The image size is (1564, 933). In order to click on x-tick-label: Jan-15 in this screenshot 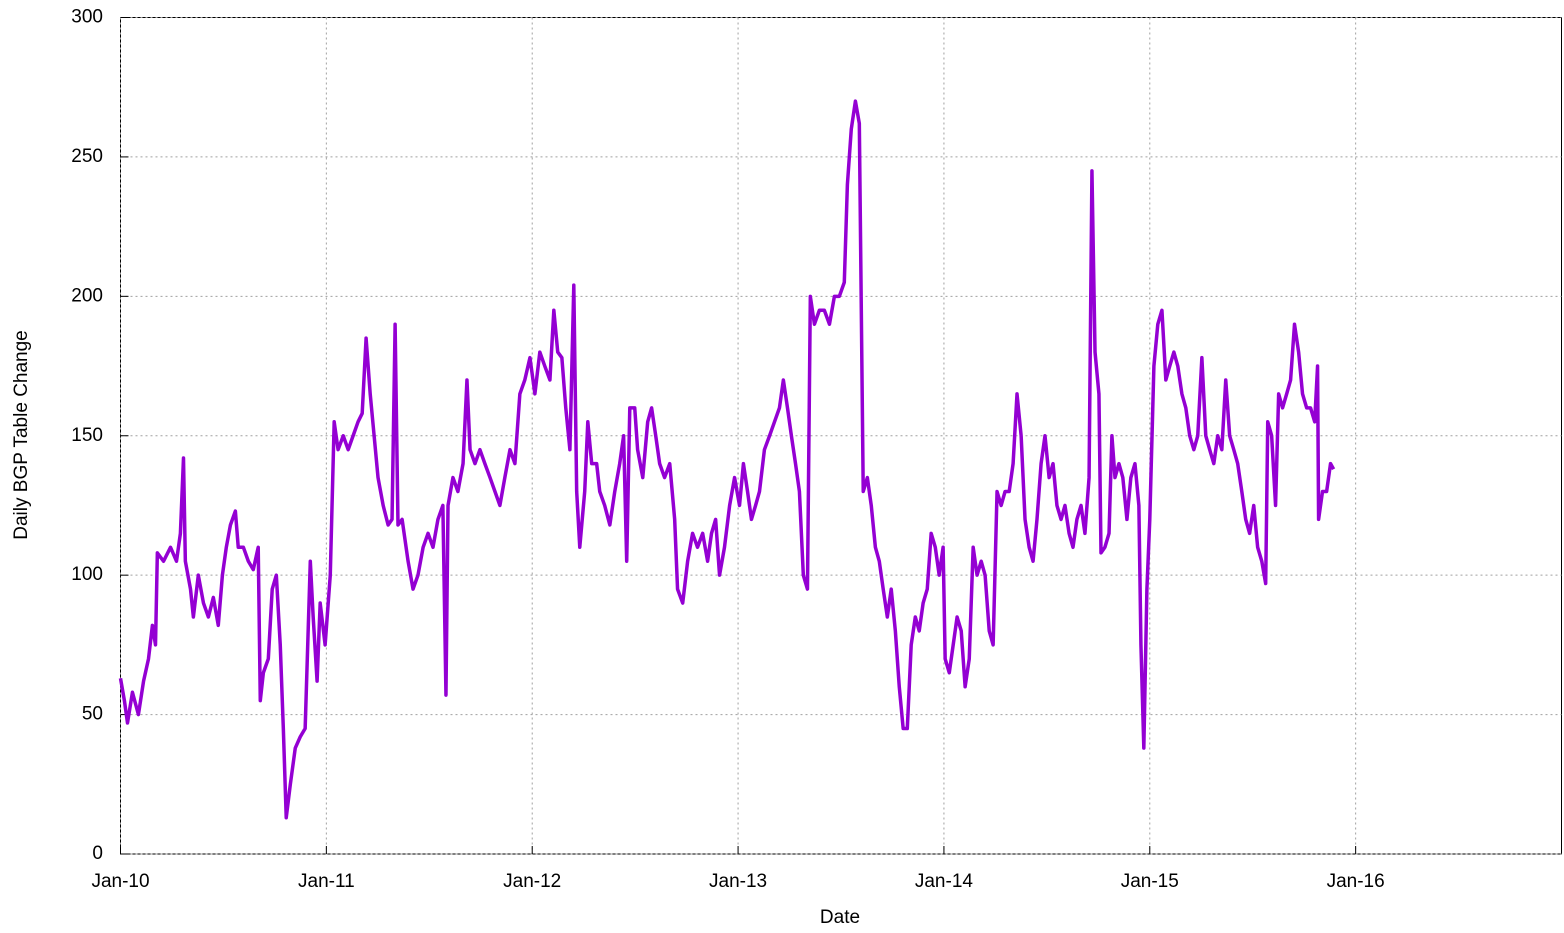, I will do `click(1150, 881)`.